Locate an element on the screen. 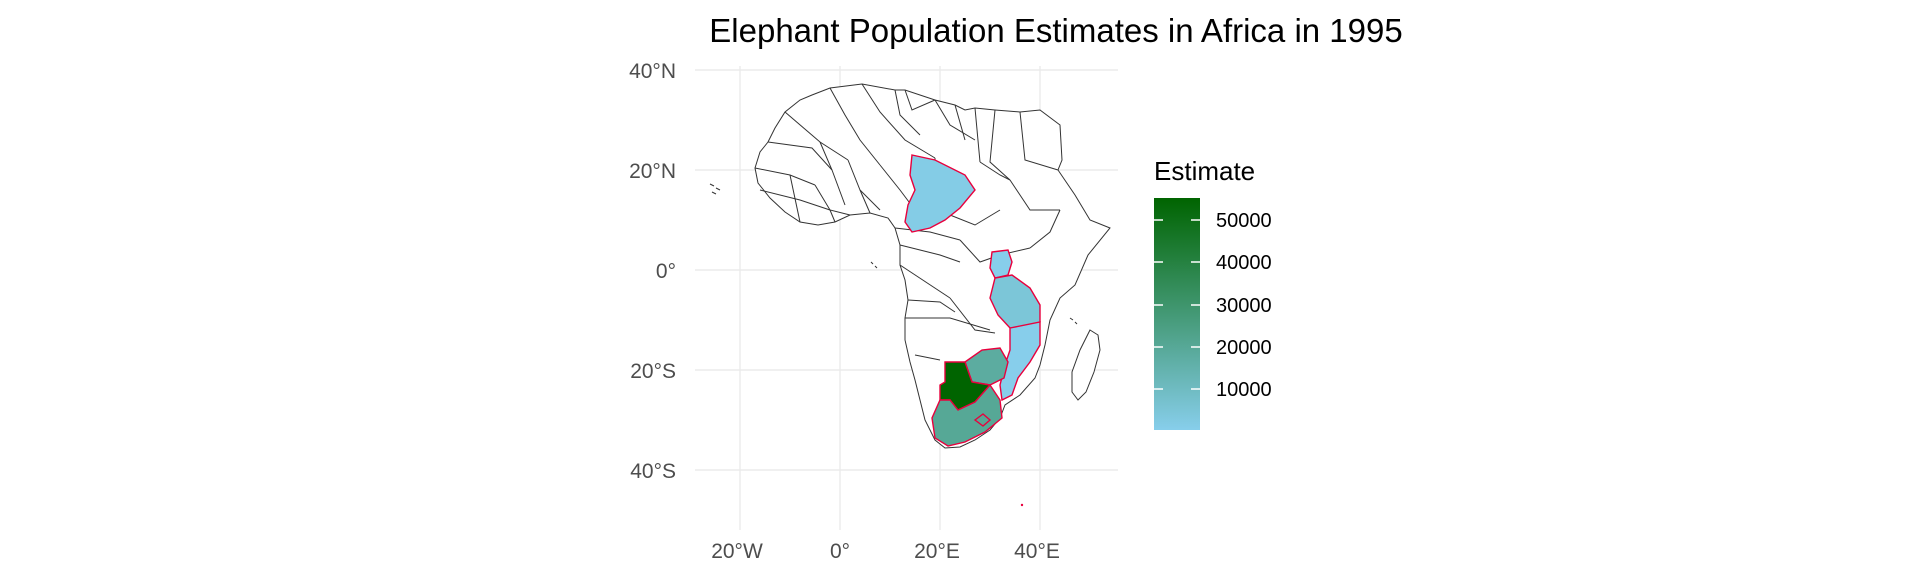 The height and width of the screenshot is (576, 1920). legend-tick-marks is located at coordinates (1177, 304).